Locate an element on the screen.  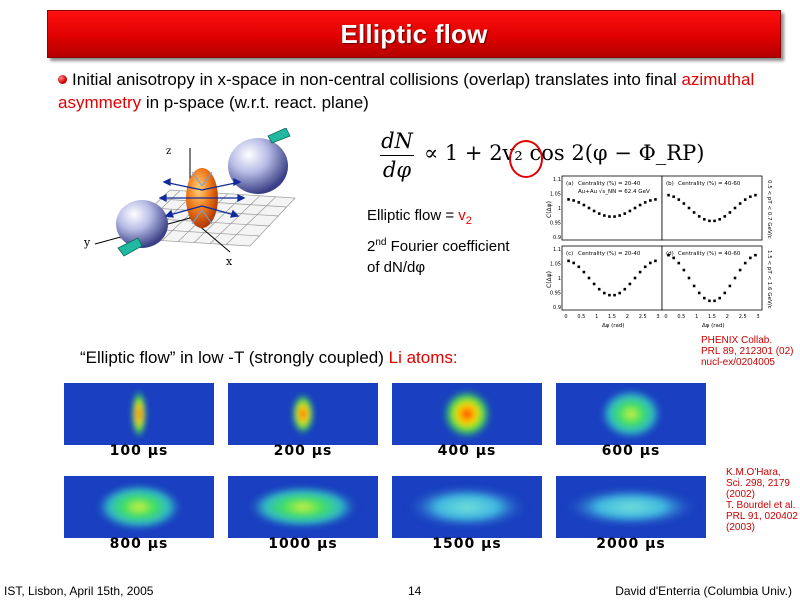
slide-title: Elliptic flow is located at coordinates (414, 33).